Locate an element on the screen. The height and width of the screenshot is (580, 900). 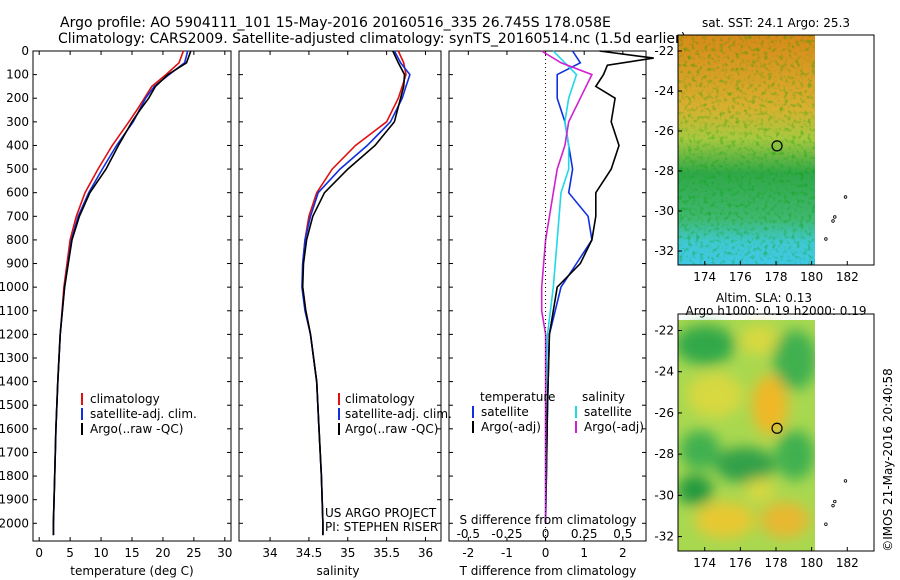
sla-map-axes: 174 176 178 180 182 -22 -24 -26 -28 -30 -32 is located at coordinates (756, 446).